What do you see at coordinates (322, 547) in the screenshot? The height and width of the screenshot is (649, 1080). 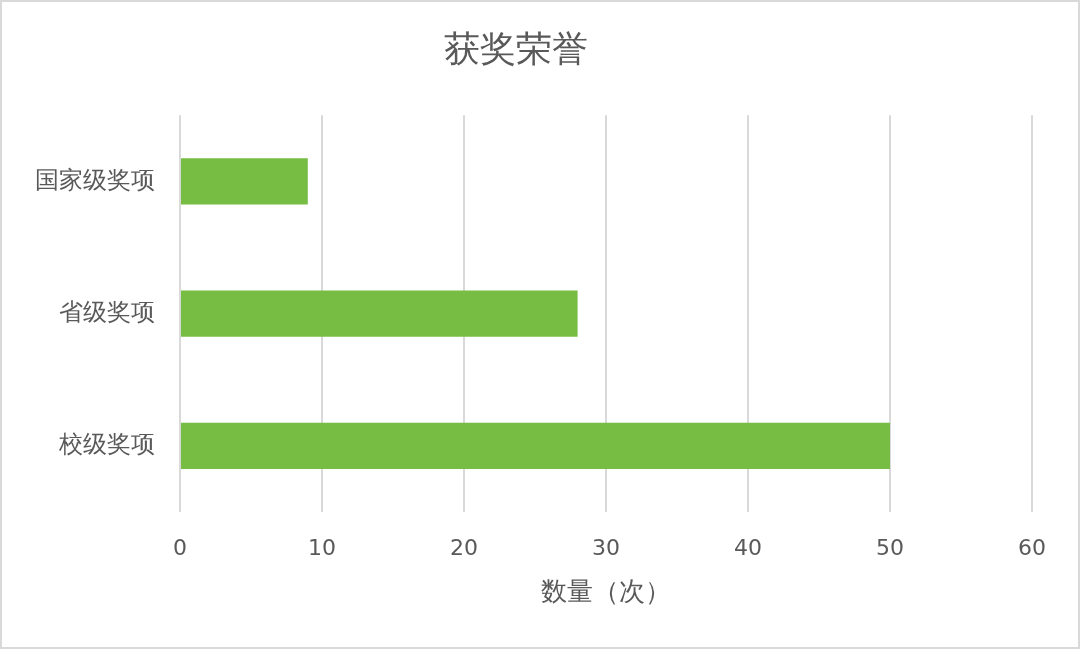 I see `x-tick-label: 10` at bounding box center [322, 547].